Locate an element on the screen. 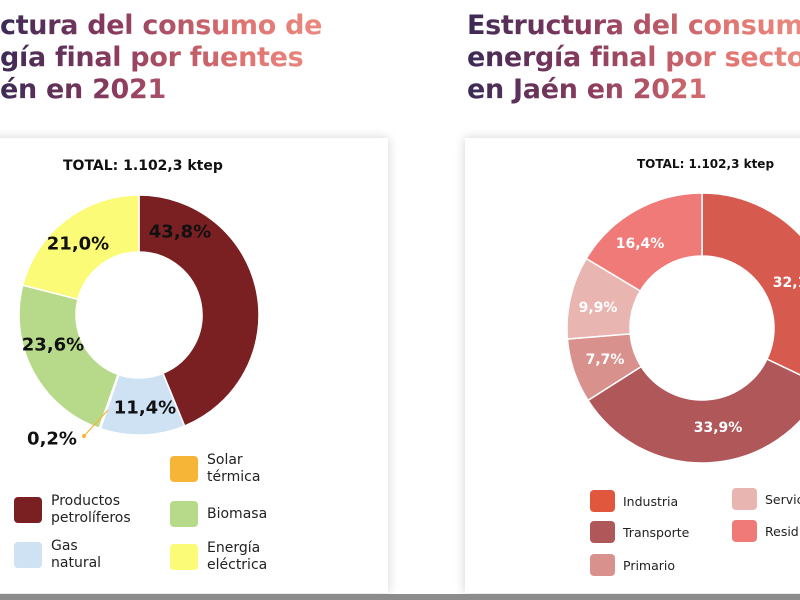 Image resolution: width=800 pixels, height=600 pixels. value-label-residencial: 16,4% is located at coordinates (640, 244).